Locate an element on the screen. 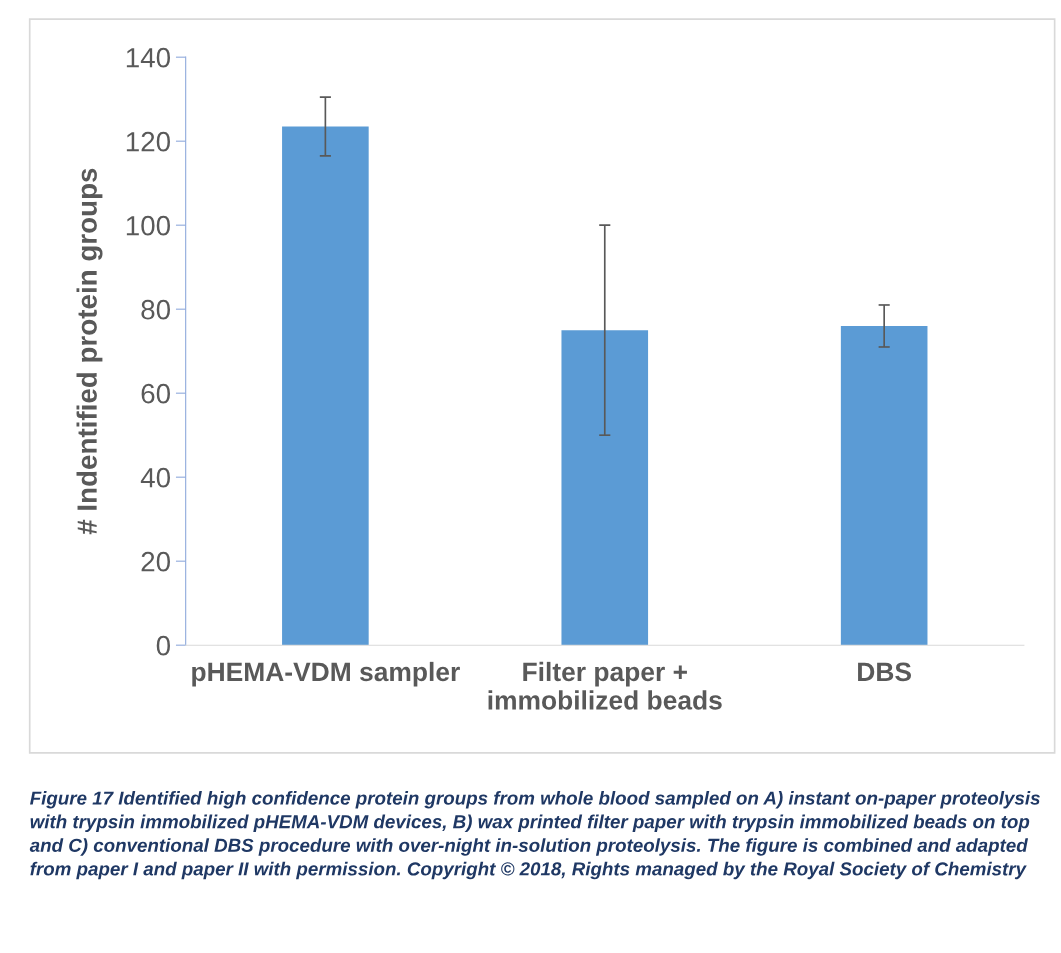 This screenshot has height=953, width=1061. y-tick-label: 20 is located at coordinates (156, 561).